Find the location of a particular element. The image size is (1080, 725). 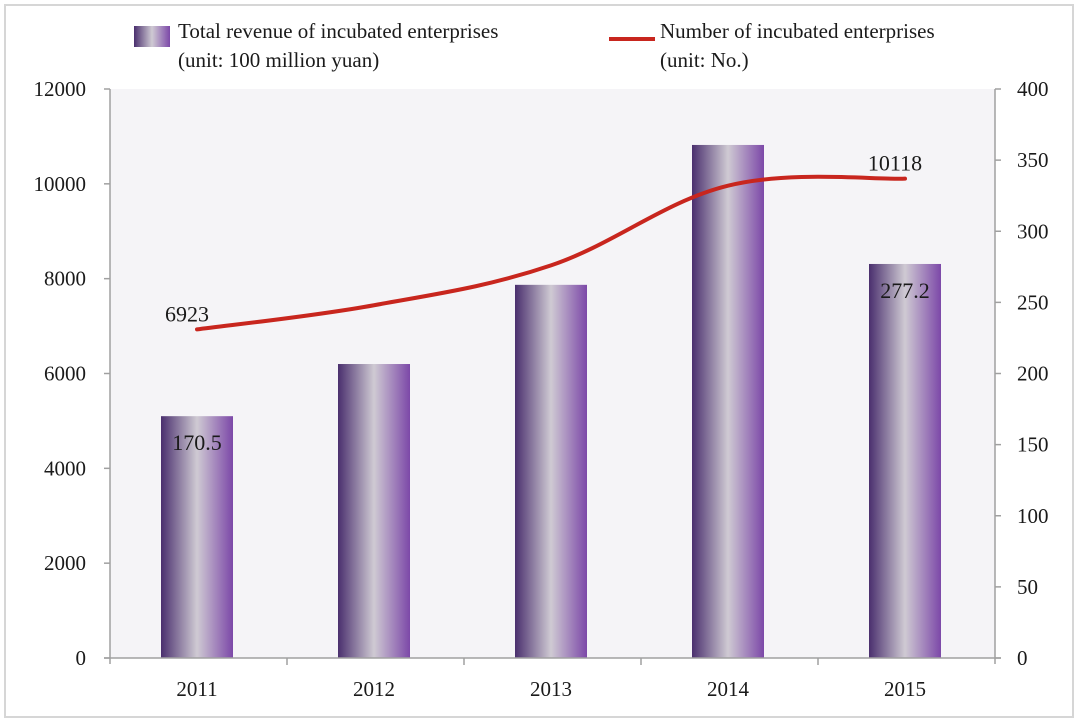

line-series-number-of-enterprises is located at coordinates (551, 253).